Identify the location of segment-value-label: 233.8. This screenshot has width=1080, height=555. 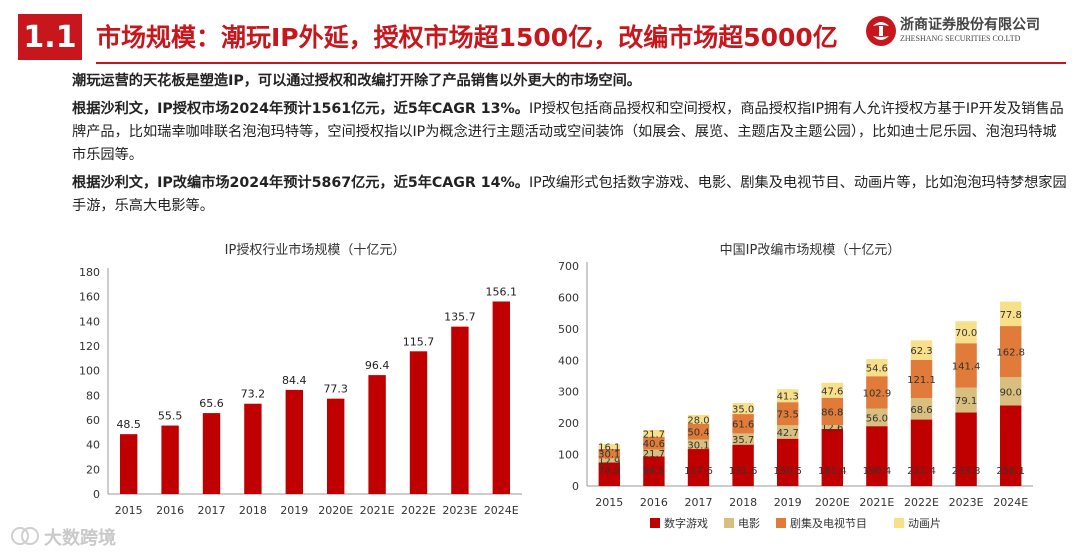
(966, 471).